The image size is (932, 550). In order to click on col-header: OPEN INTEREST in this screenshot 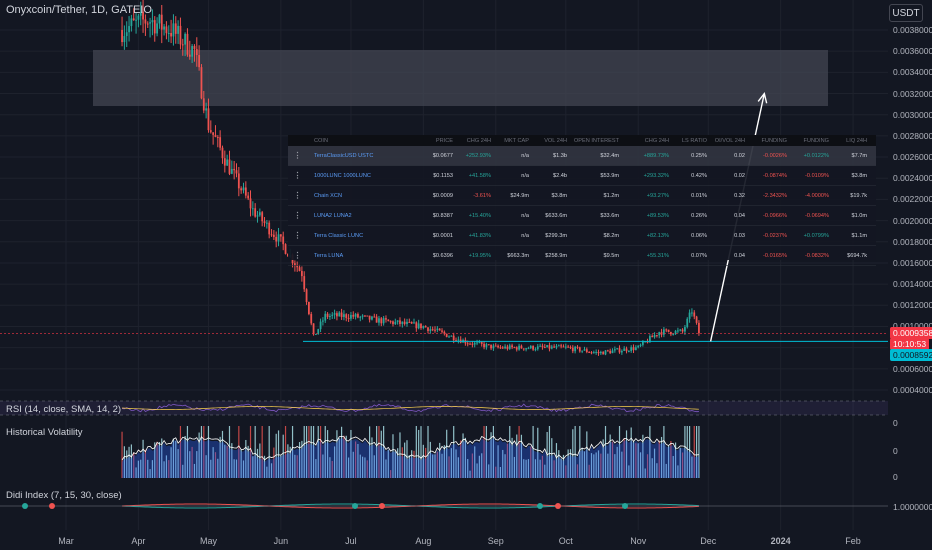, I will do `click(596, 140)`.